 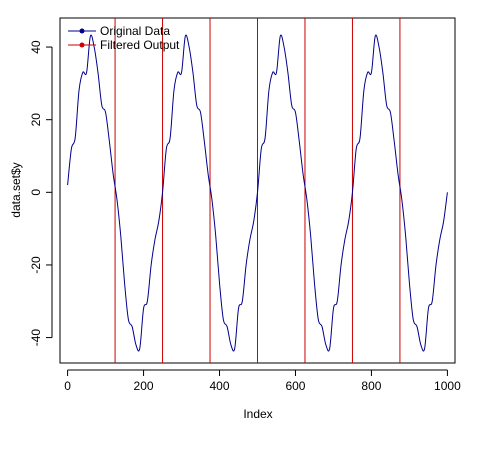 What do you see at coordinates (36, 265) in the screenshot?
I see `y-tick-label: -20` at bounding box center [36, 265].